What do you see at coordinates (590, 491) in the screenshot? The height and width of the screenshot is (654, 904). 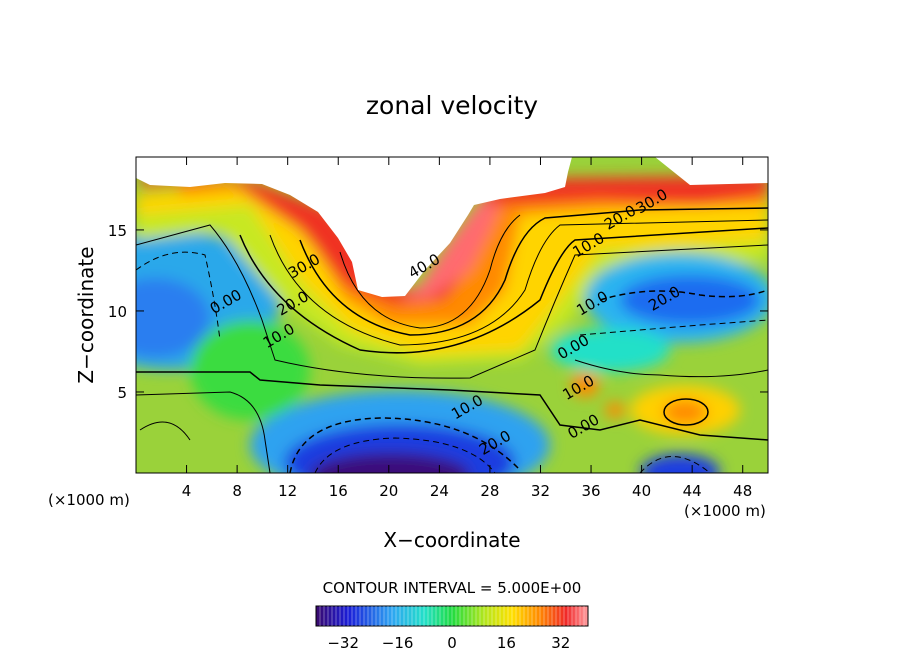 I see `x-tick-label: 36` at bounding box center [590, 491].